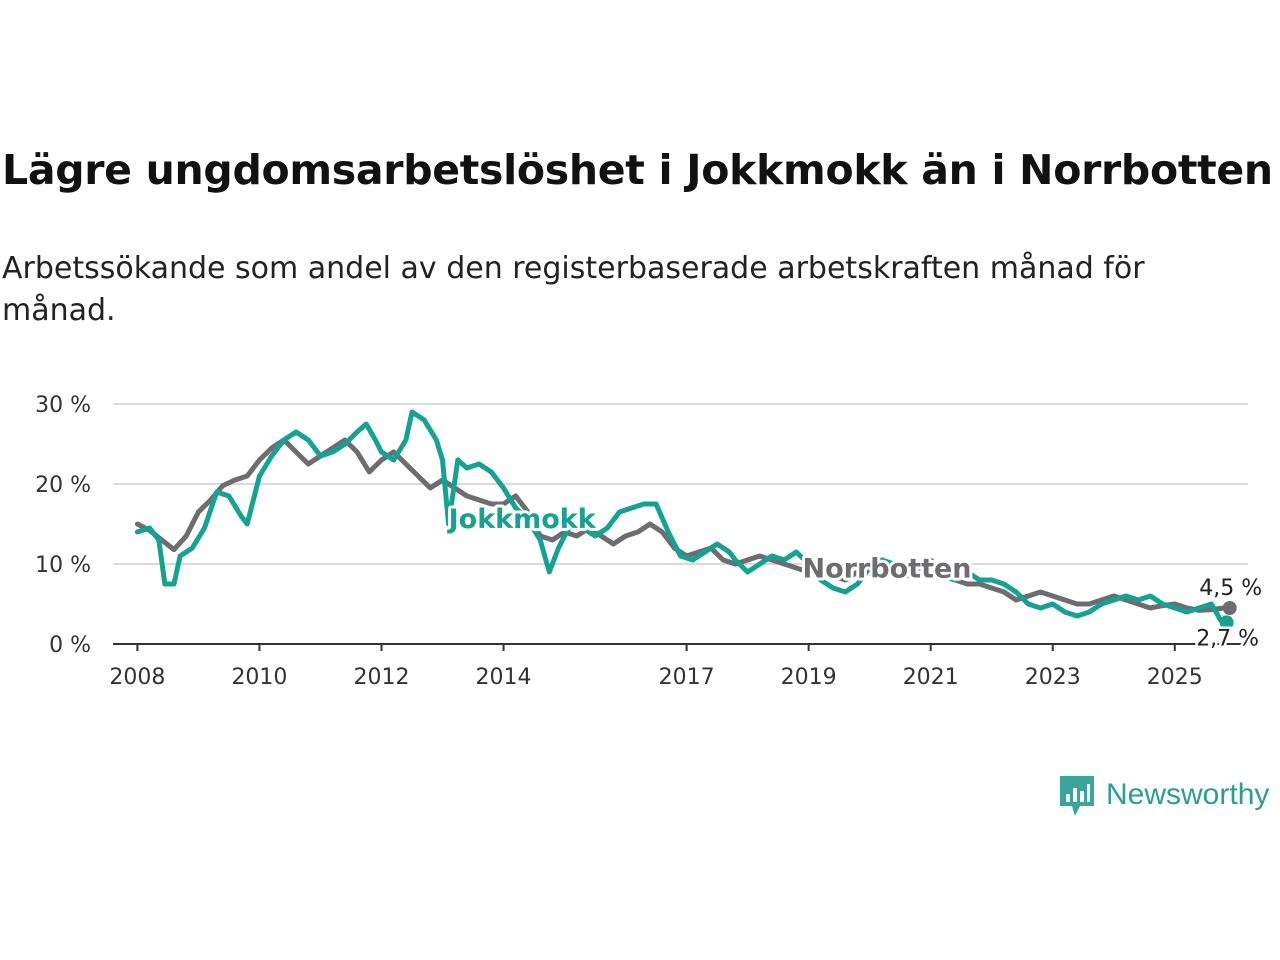 The width and height of the screenshot is (1280, 960). I want to click on brand-name: Newsworthy, so click(1188, 794).